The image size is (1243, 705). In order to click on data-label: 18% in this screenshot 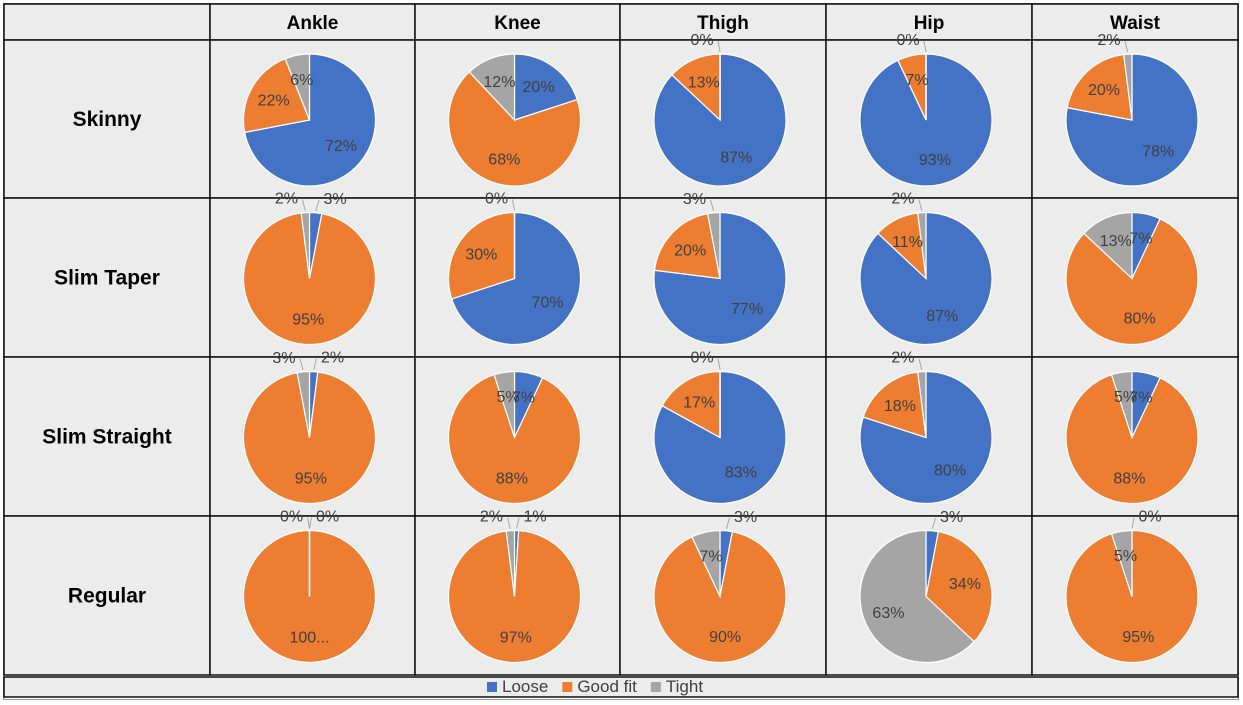, I will do `click(900, 406)`.